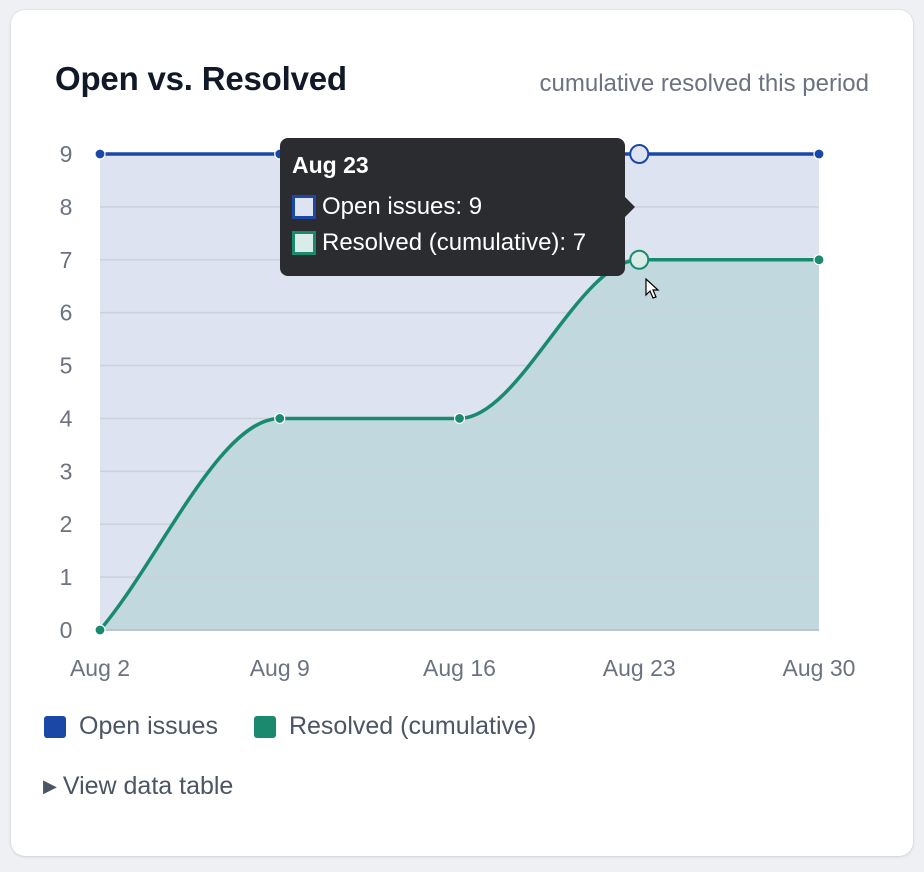  I want to click on tooltip-row-resolved: Resolved (cumulative): 7, so click(452, 243).